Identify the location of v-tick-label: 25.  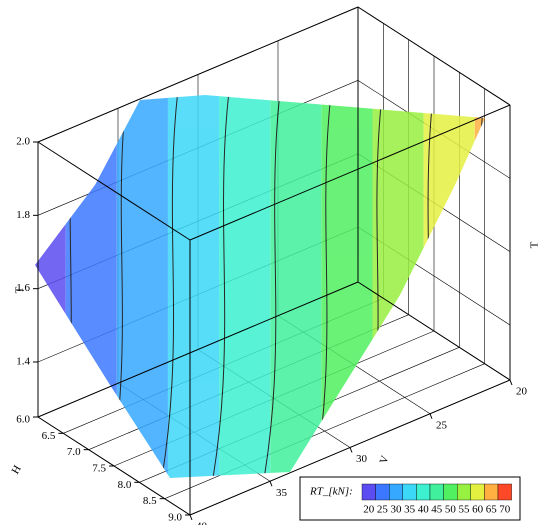
(442, 425).